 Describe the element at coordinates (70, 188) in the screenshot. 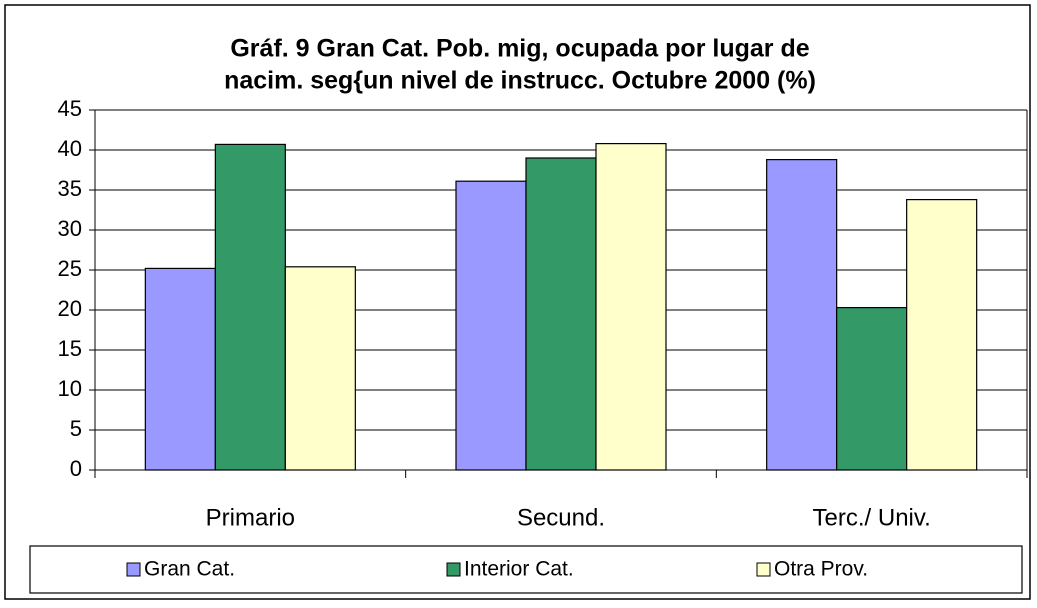

I see `y-tick-label: 35` at that location.